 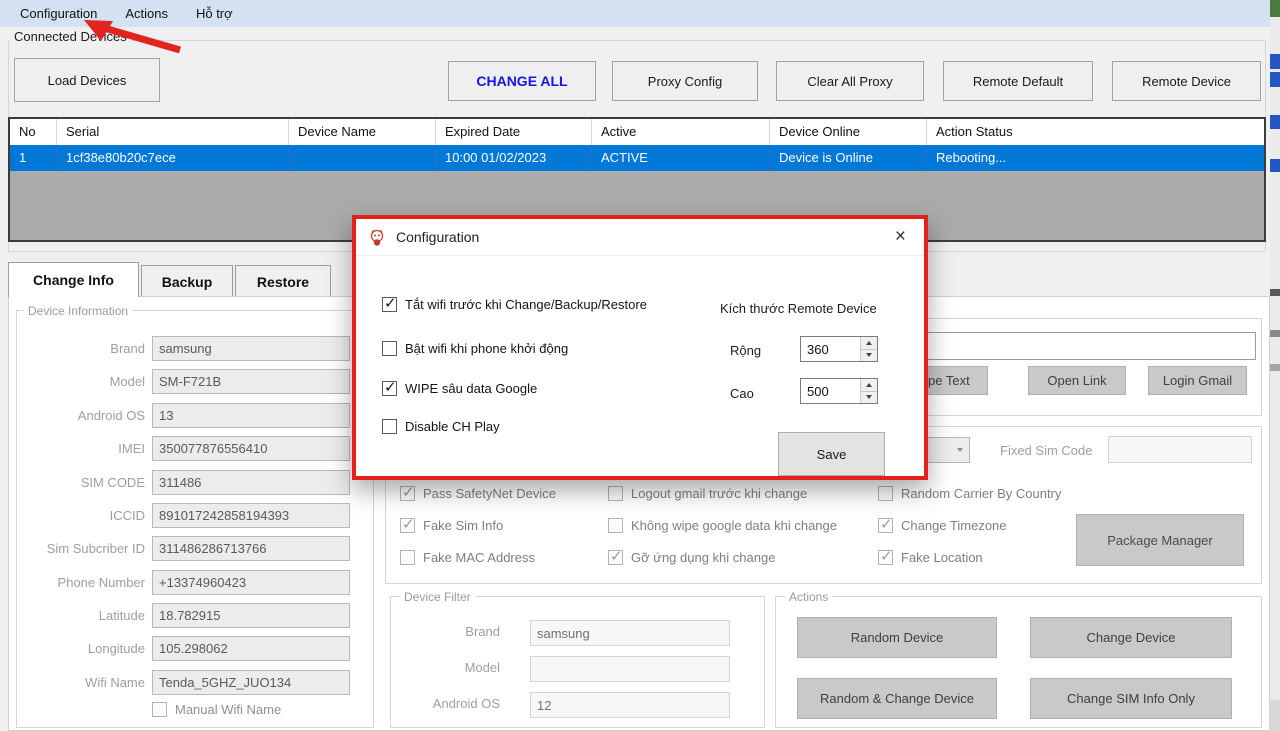 What do you see at coordinates (1077, 380) in the screenshot?
I see `open-link-button: Open Link` at bounding box center [1077, 380].